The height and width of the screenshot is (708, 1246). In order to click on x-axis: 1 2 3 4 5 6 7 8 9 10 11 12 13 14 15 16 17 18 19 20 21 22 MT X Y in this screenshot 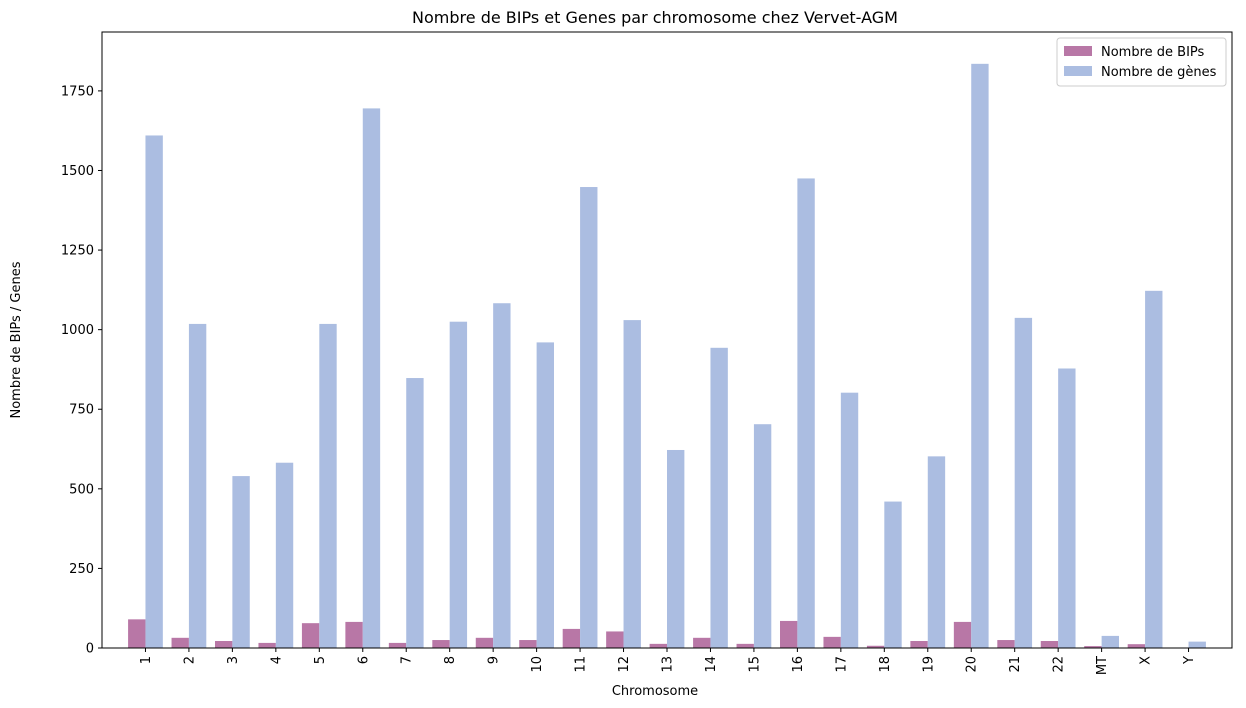, I will do `click(668, 661)`.